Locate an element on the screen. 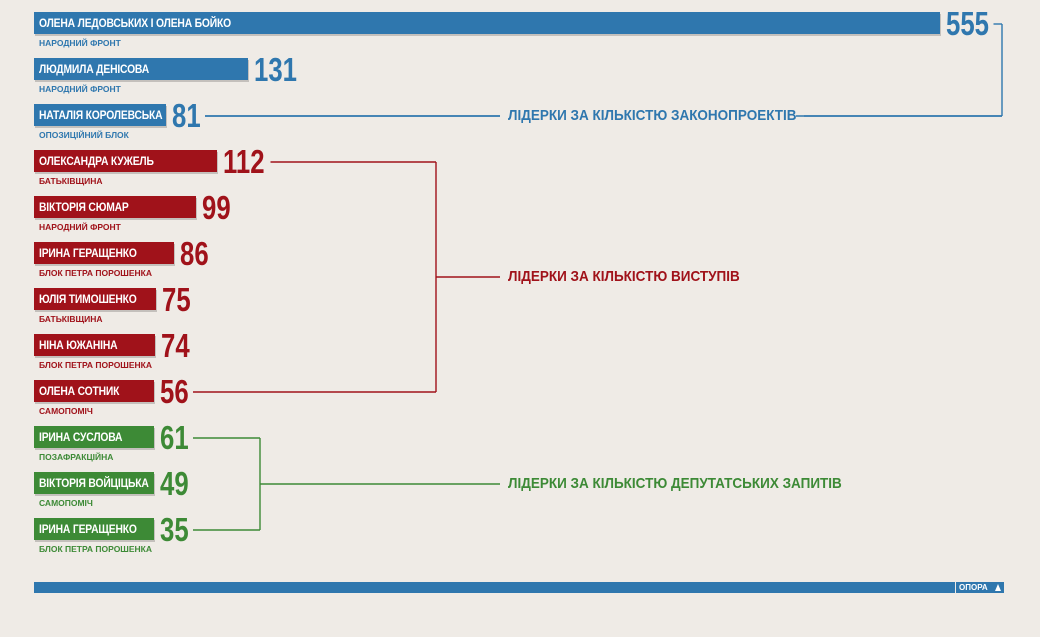 The height and width of the screenshot is (637, 1040). bar: НІНА ЮЖАНІНА is located at coordinates (94, 345).